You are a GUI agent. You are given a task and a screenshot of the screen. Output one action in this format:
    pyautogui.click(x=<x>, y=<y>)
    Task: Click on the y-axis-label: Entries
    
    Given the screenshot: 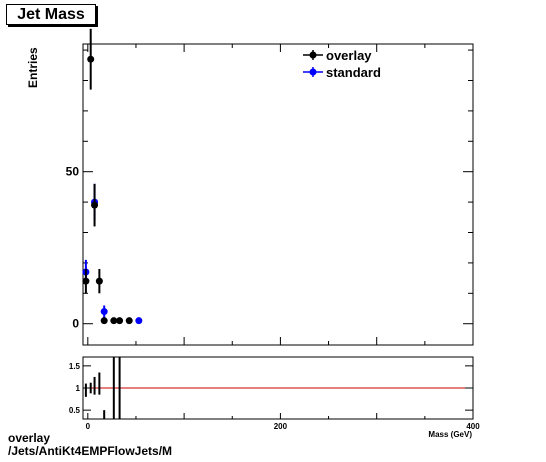 What is the action you would take?
    pyautogui.click(x=33, y=67)
    